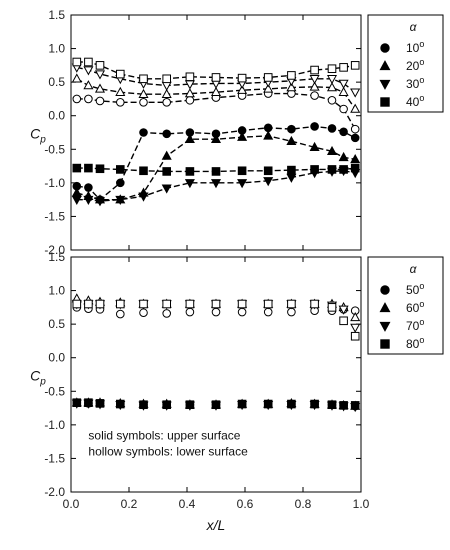 The height and width of the screenshot is (550, 450). What do you see at coordinates (415, 343) in the screenshot?
I see `legend-label: 80o` at bounding box center [415, 343].